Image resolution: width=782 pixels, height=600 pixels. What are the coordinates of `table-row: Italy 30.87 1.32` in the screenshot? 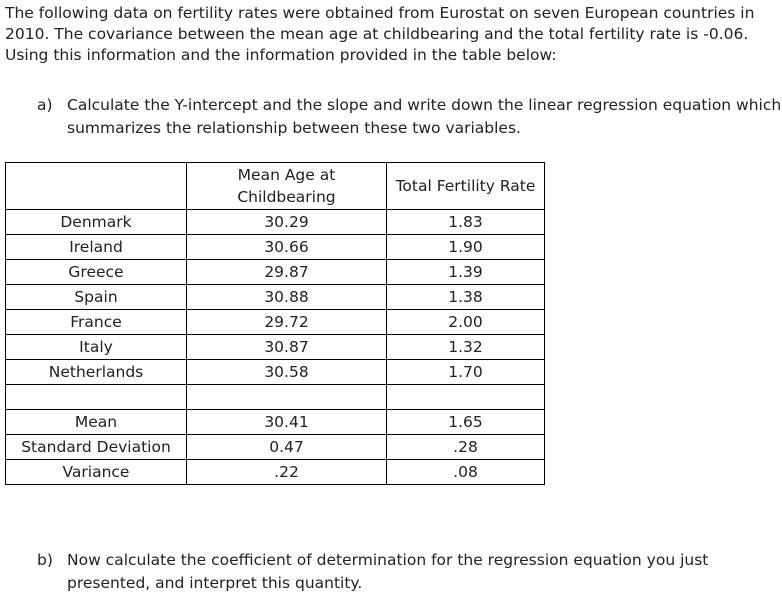 It's located at (275, 347).